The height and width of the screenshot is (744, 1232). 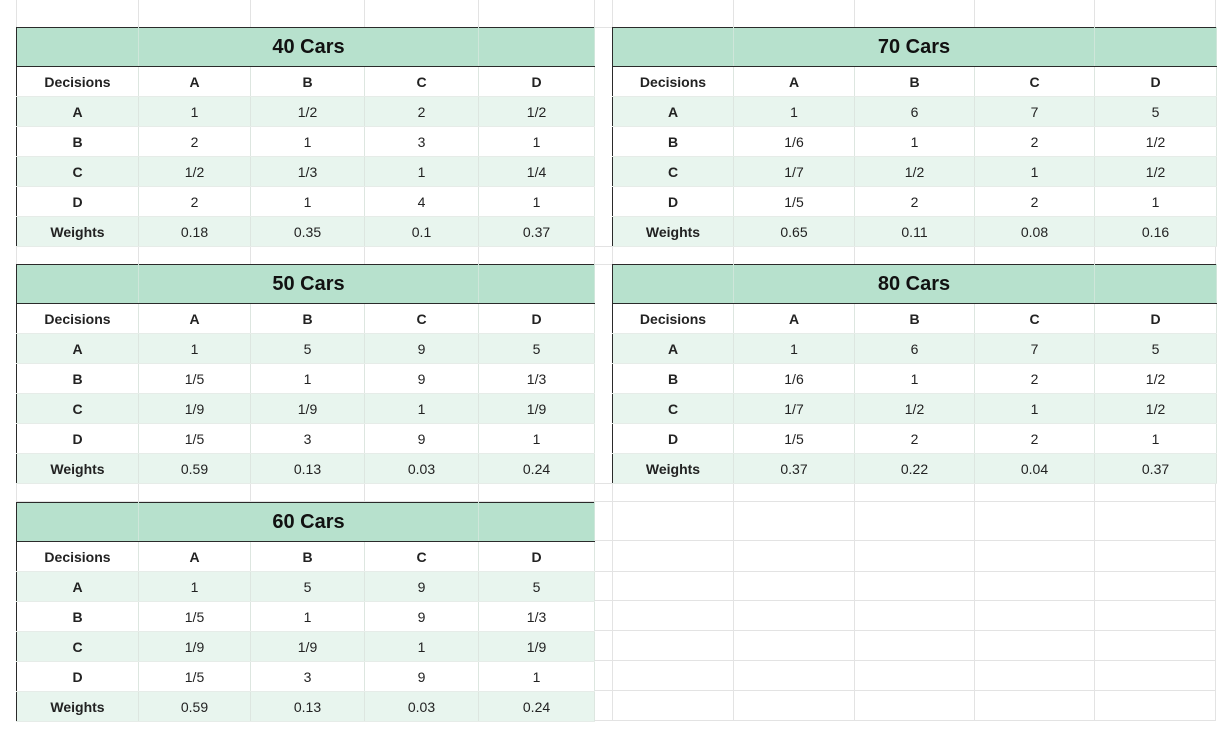 I want to click on weight-cell: 0.13, so click(x=307, y=468).